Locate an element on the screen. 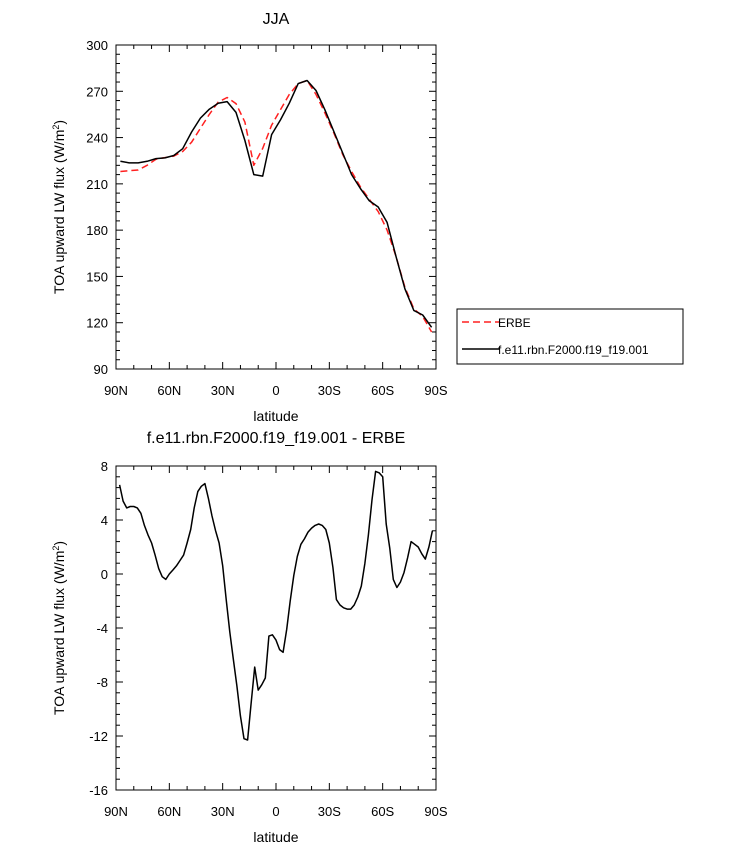  y-tick-label: 300 is located at coordinates (97, 45).